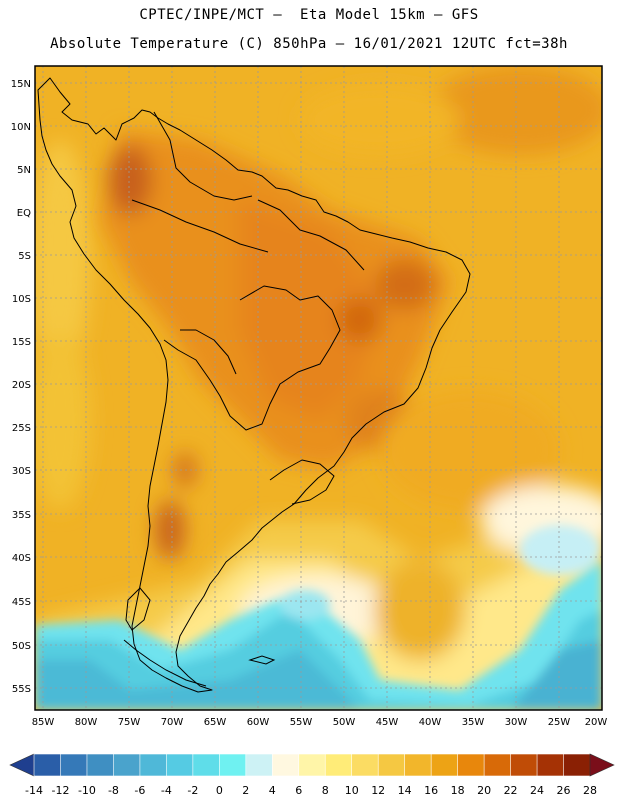 The width and height of the screenshot is (618, 800). I want to click on lat-label: 45S, so click(21, 602).